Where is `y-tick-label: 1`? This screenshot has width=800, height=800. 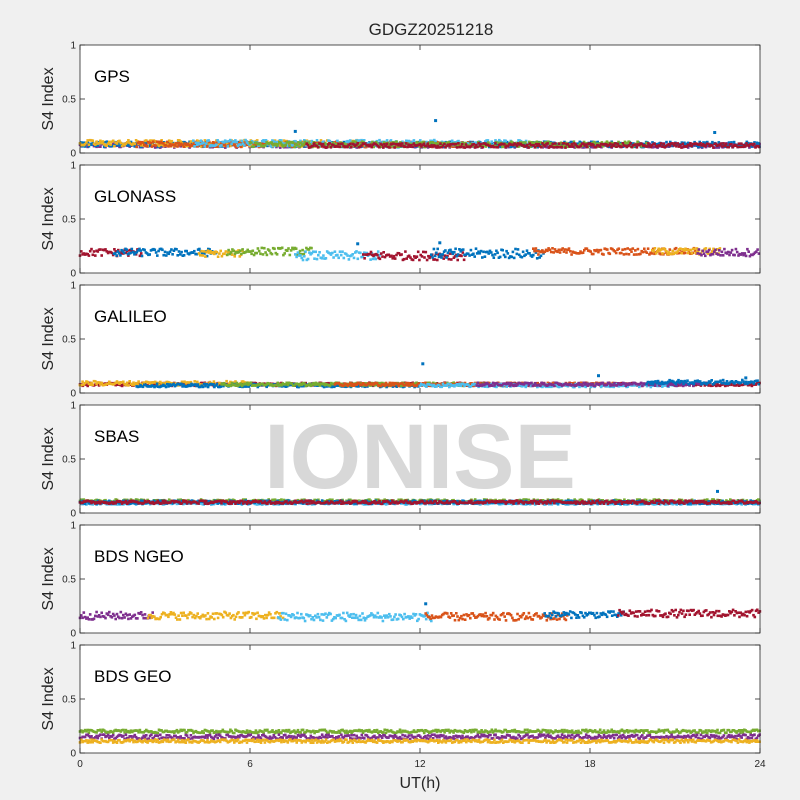 y-tick-label: 1 is located at coordinates (73, 46).